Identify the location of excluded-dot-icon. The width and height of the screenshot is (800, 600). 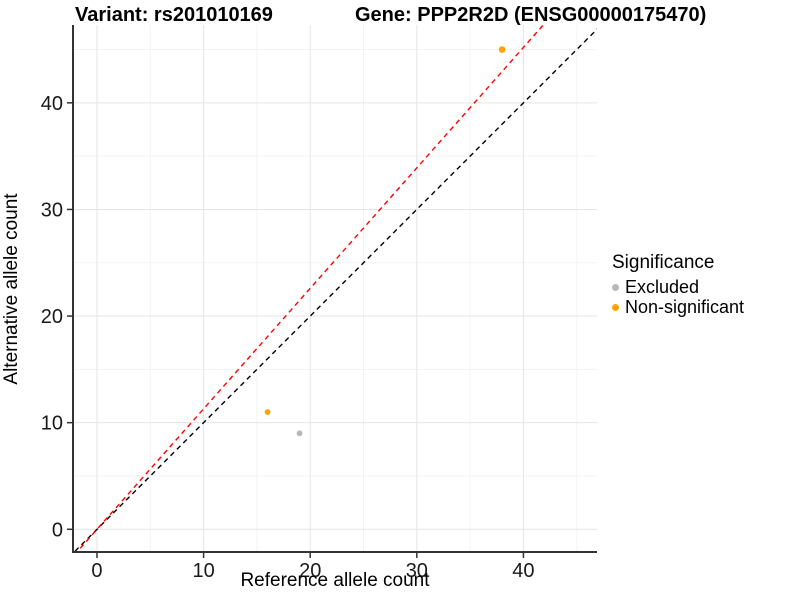
(615, 287).